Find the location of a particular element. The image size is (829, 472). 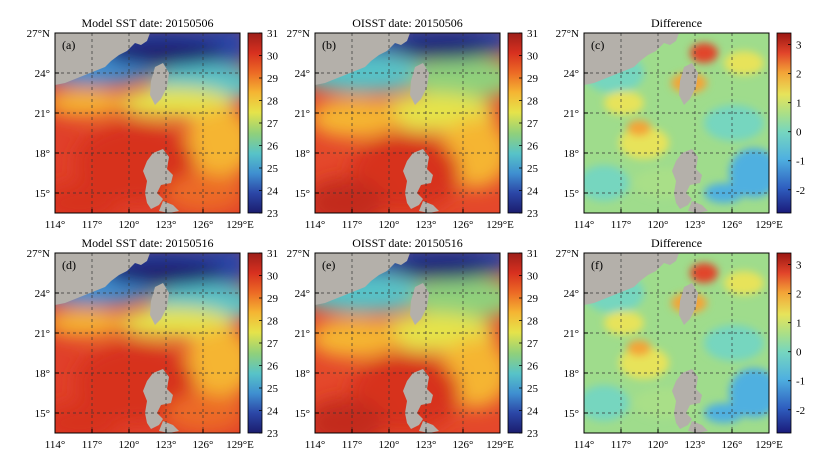

panel-title: OISST date: 20150506 is located at coordinates (407, 23).